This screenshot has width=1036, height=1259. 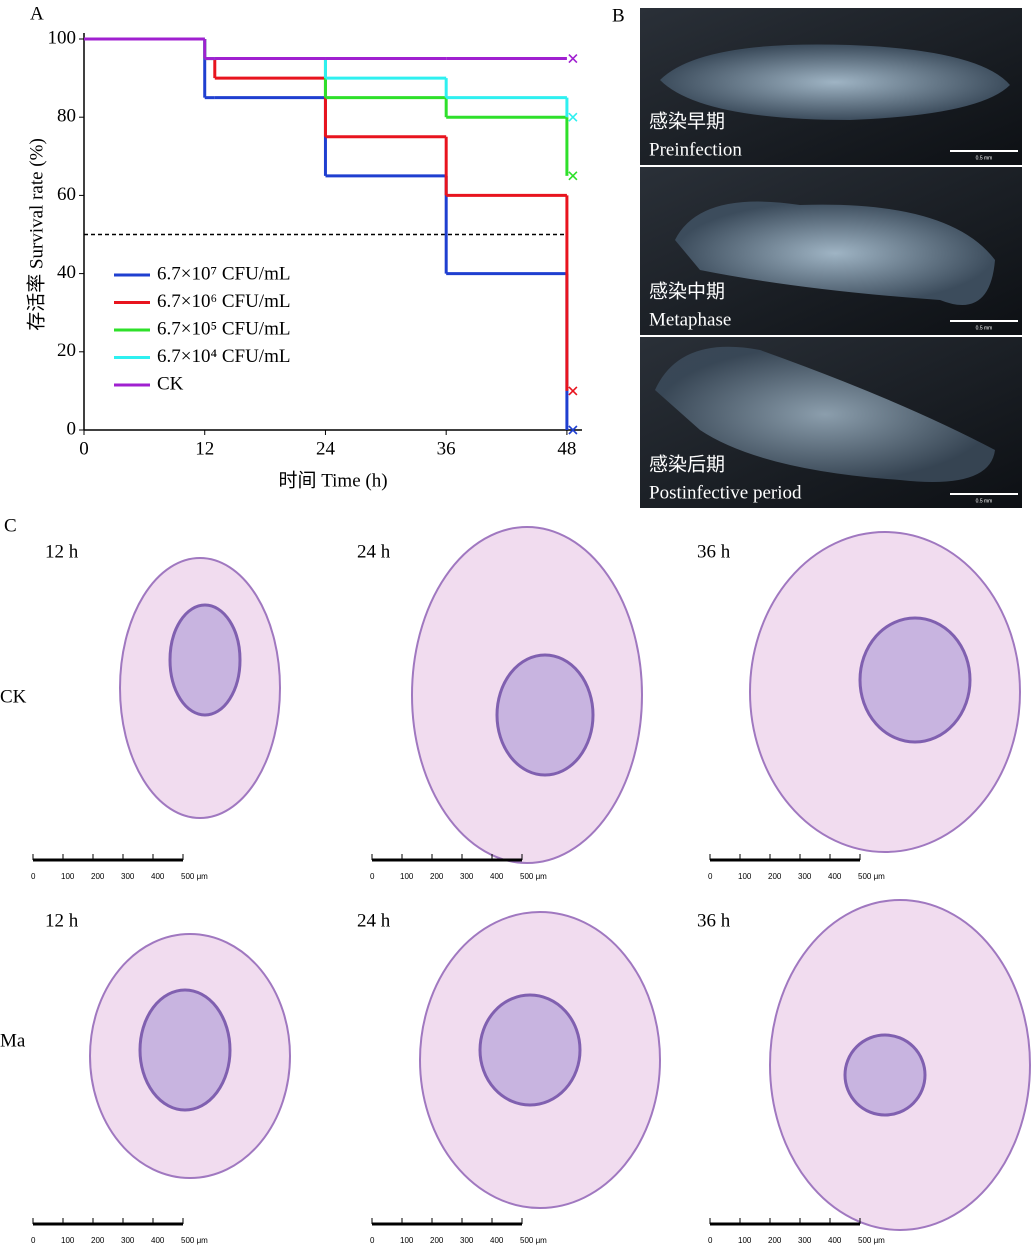 What do you see at coordinates (223, 301) in the screenshot?
I see `legend-label: 6.7×10⁶ CFU/mL` at bounding box center [223, 301].